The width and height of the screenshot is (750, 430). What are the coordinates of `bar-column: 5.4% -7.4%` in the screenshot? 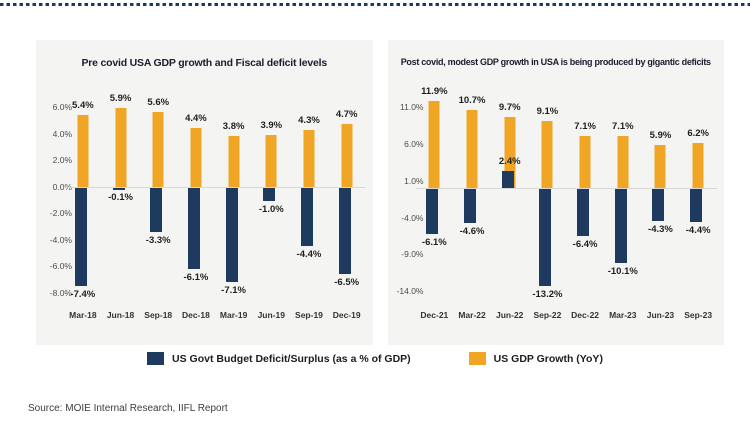 It's located at (83, 200).